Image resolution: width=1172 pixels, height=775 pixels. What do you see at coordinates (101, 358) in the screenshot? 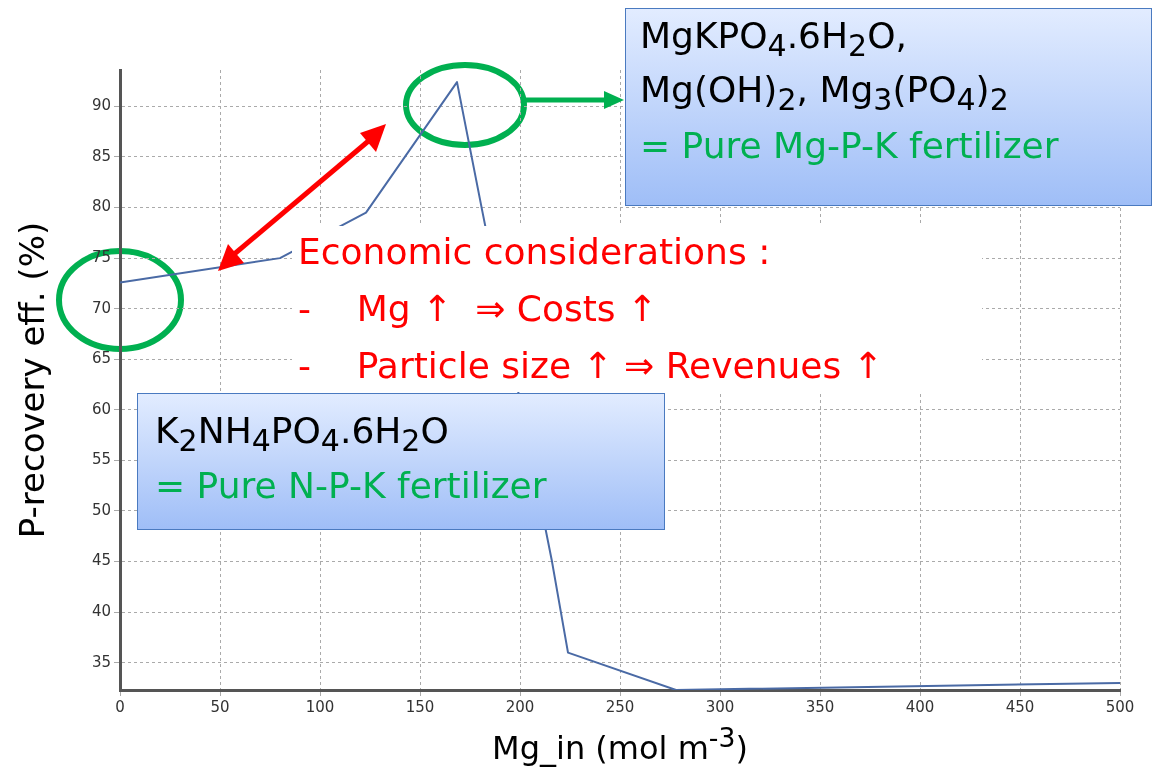
I see `y-tick-label: 65` at bounding box center [101, 358].